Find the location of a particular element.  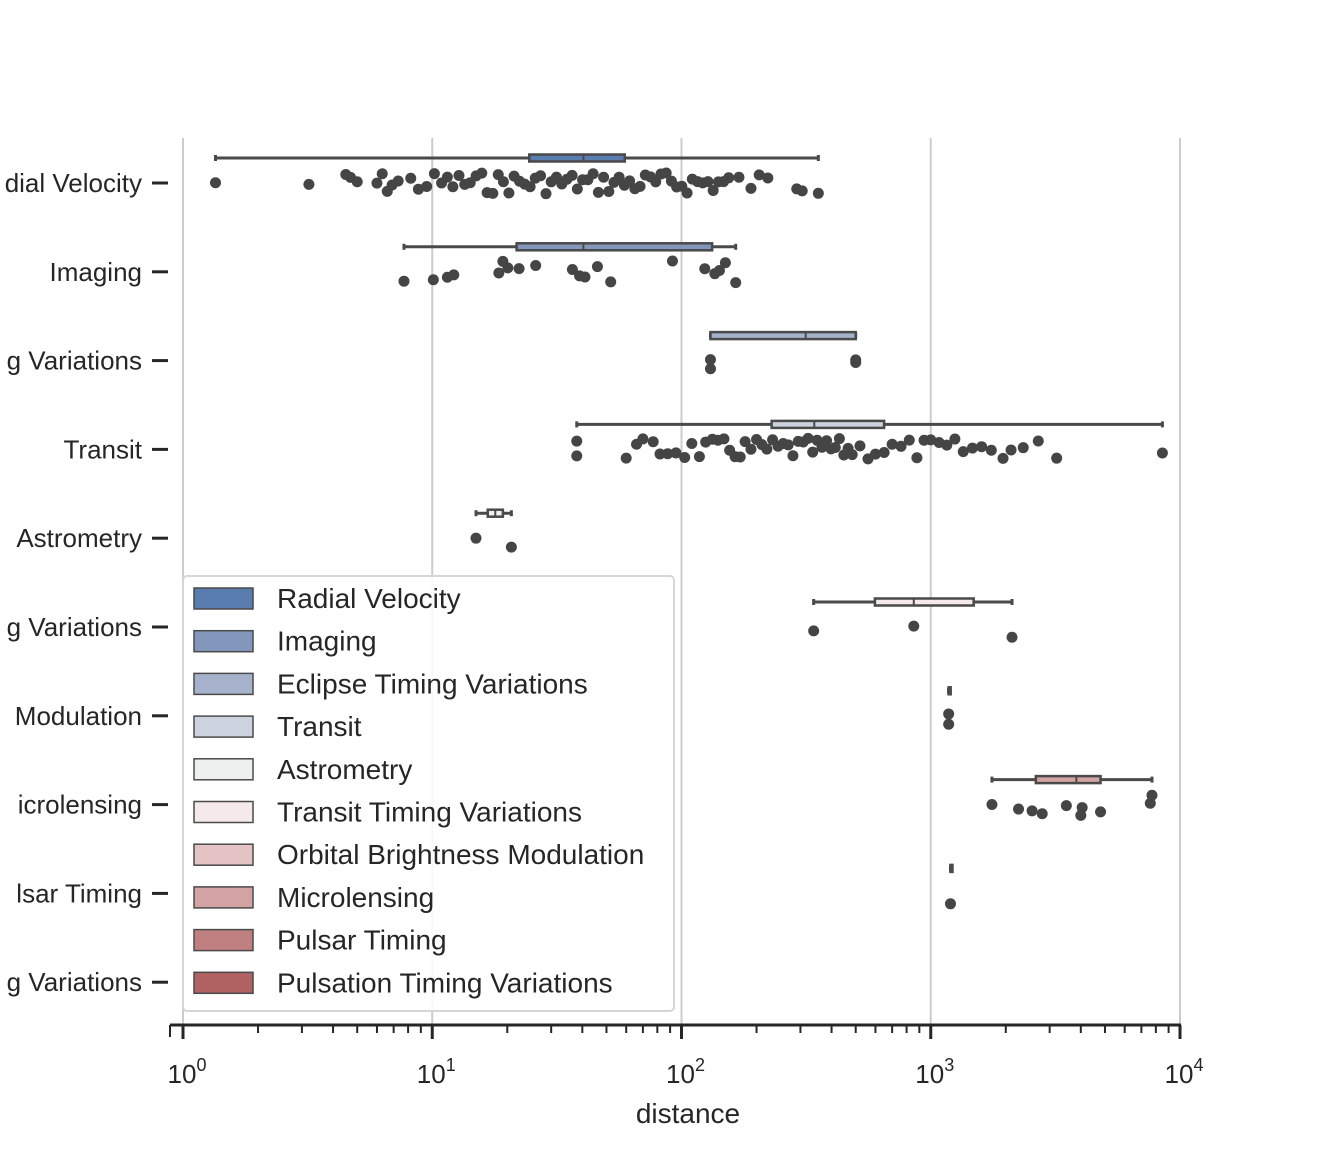

legend-label-0: Radial Velocity is located at coordinates (369, 598).